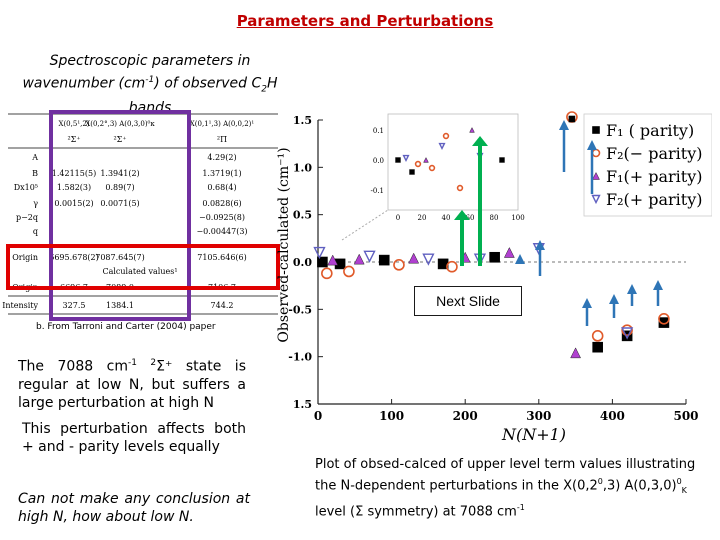 The height and width of the screenshot is (540, 720). I want to click on legend-entry: F₁ ( parity), so click(650, 130).